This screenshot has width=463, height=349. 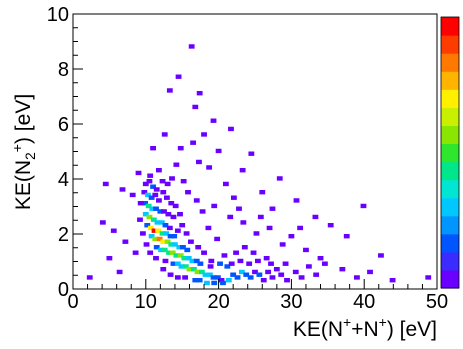 What do you see at coordinates (23, 152) in the screenshot?
I see `y-axis-title: KE(N2+) [eV]` at bounding box center [23, 152].